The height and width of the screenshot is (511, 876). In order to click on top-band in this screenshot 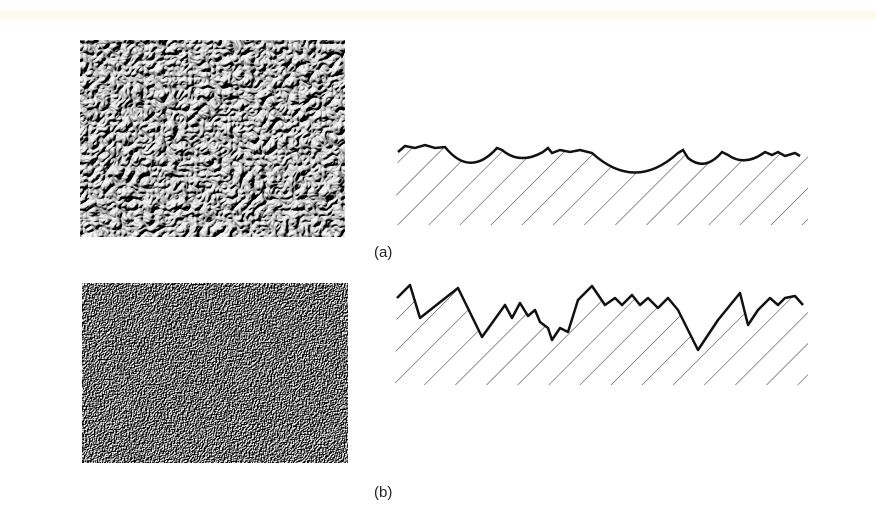, I will do `click(438, 15)`.